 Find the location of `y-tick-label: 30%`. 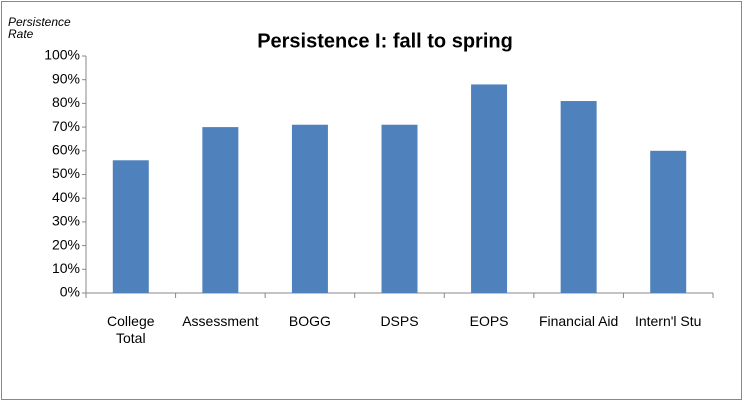

y-tick-label: 30% is located at coordinates (66, 221).